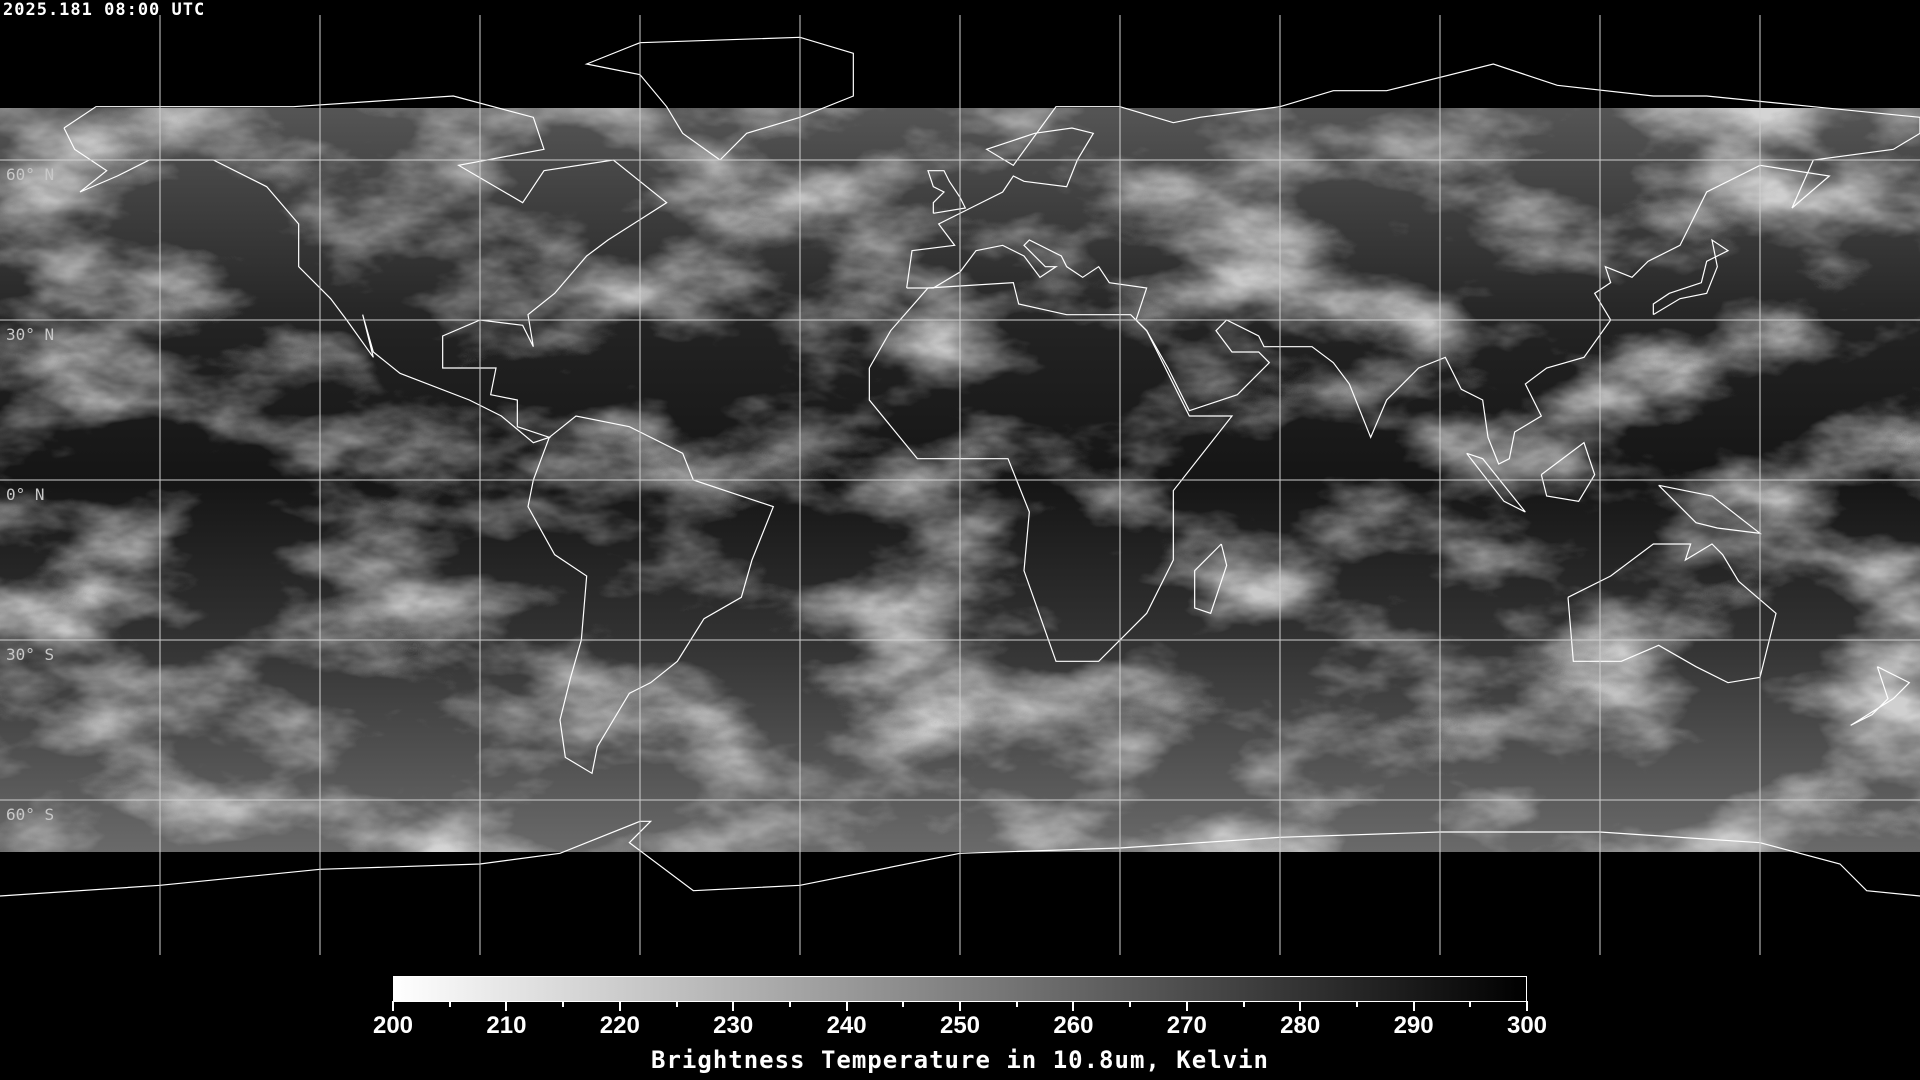  What do you see at coordinates (1496, 482) in the screenshot?
I see `coastline-sumatra` at bounding box center [1496, 482].